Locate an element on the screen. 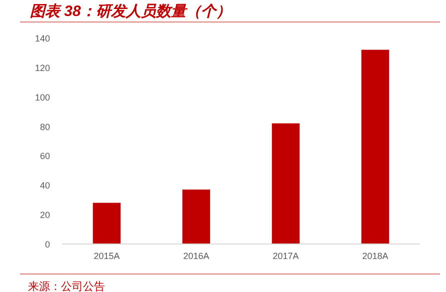 The width and height of the screenshot is (446, 292). x-tick-label: 2015A is located at coordinates (107, 256).